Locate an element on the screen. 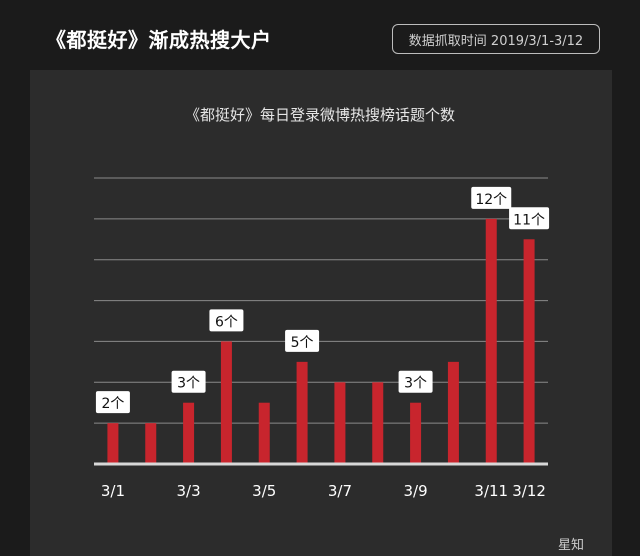 This screenshot has width=640, height=556. bar-3/3 is located at coordinates (189, 433).